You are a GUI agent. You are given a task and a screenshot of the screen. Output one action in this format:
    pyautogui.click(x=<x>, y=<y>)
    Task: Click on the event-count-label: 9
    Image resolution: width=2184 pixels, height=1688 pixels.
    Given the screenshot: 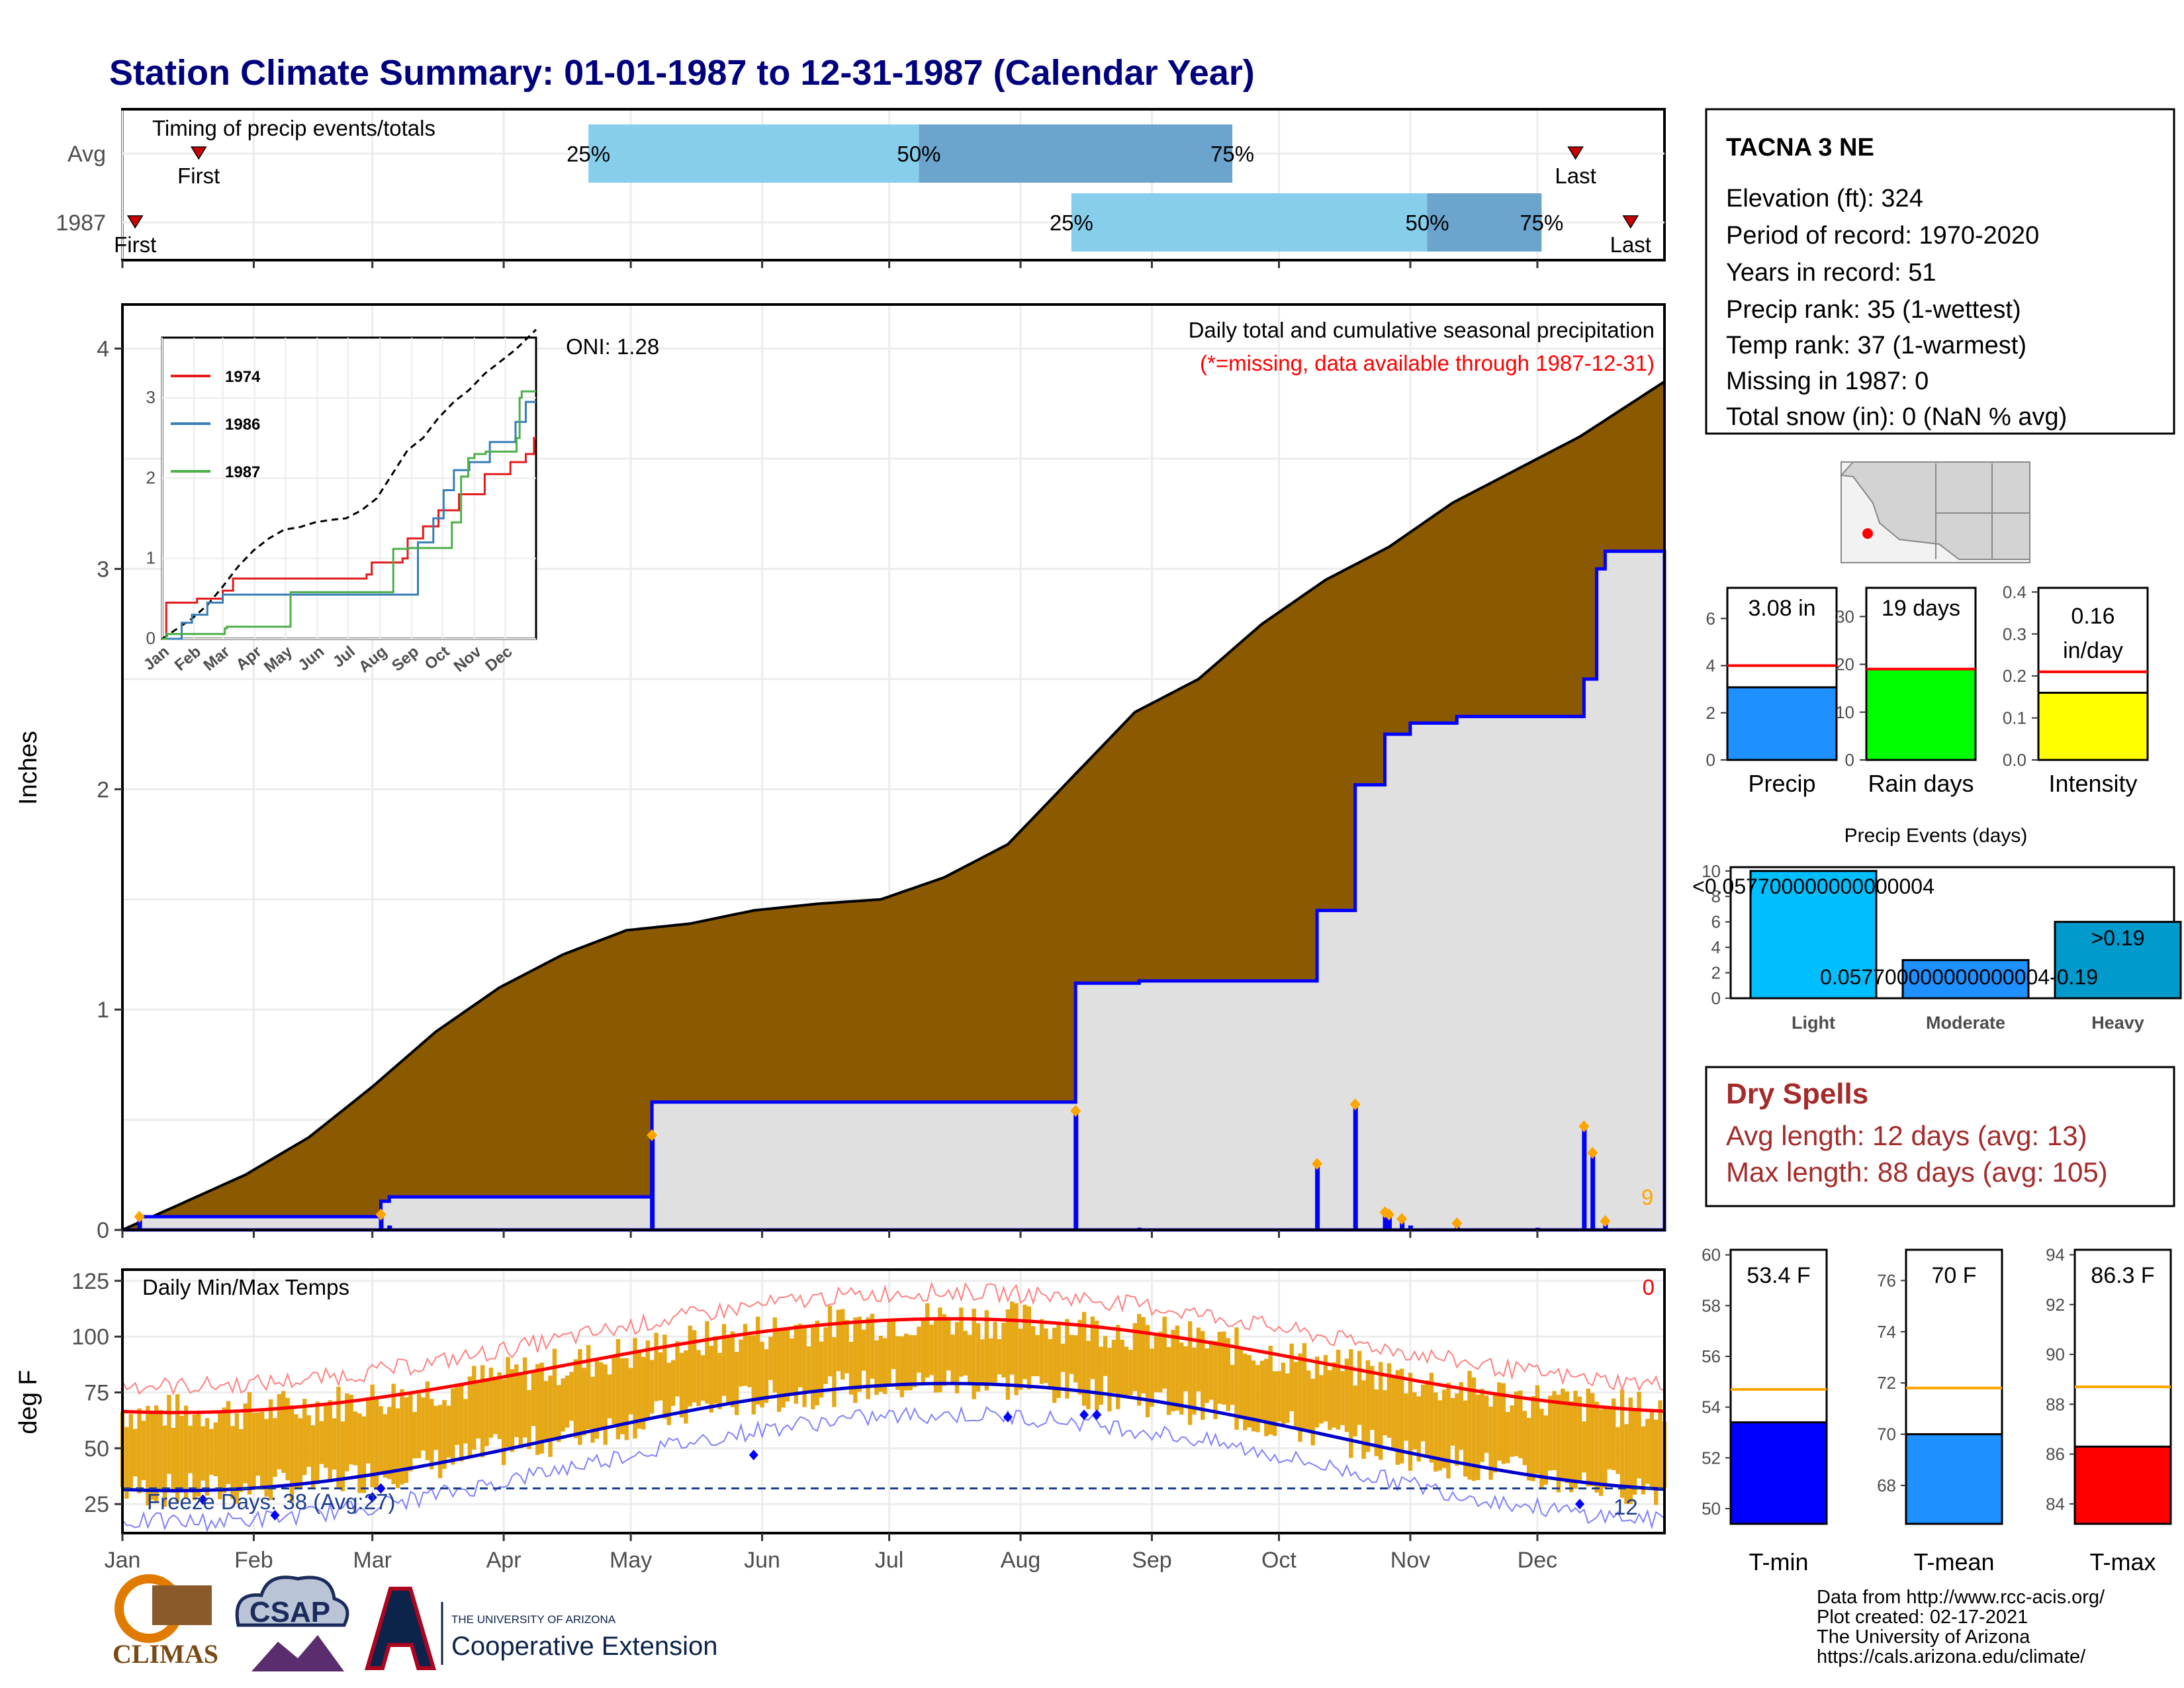 What is the action you would take?
    pyautogui.click(x=1647, y=1197)
    